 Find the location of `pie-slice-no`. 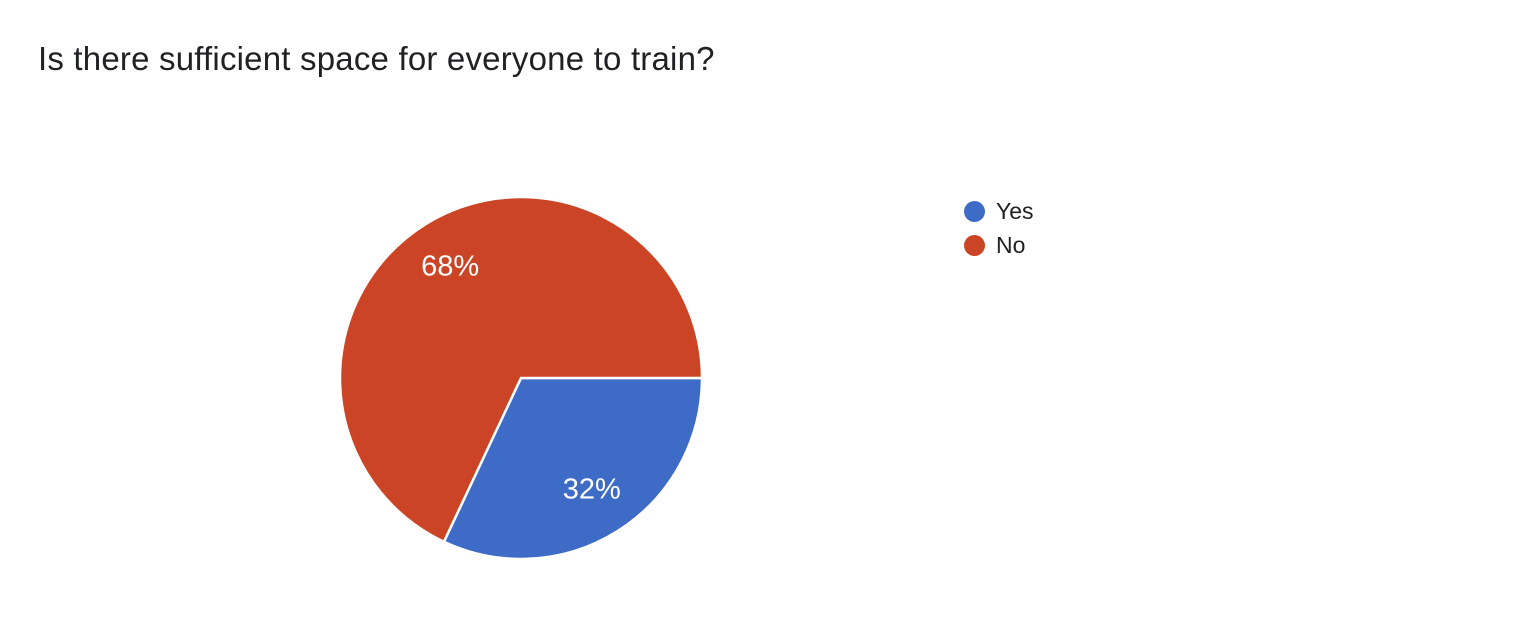

pie-slice-no is located at coordinates (521, 369).